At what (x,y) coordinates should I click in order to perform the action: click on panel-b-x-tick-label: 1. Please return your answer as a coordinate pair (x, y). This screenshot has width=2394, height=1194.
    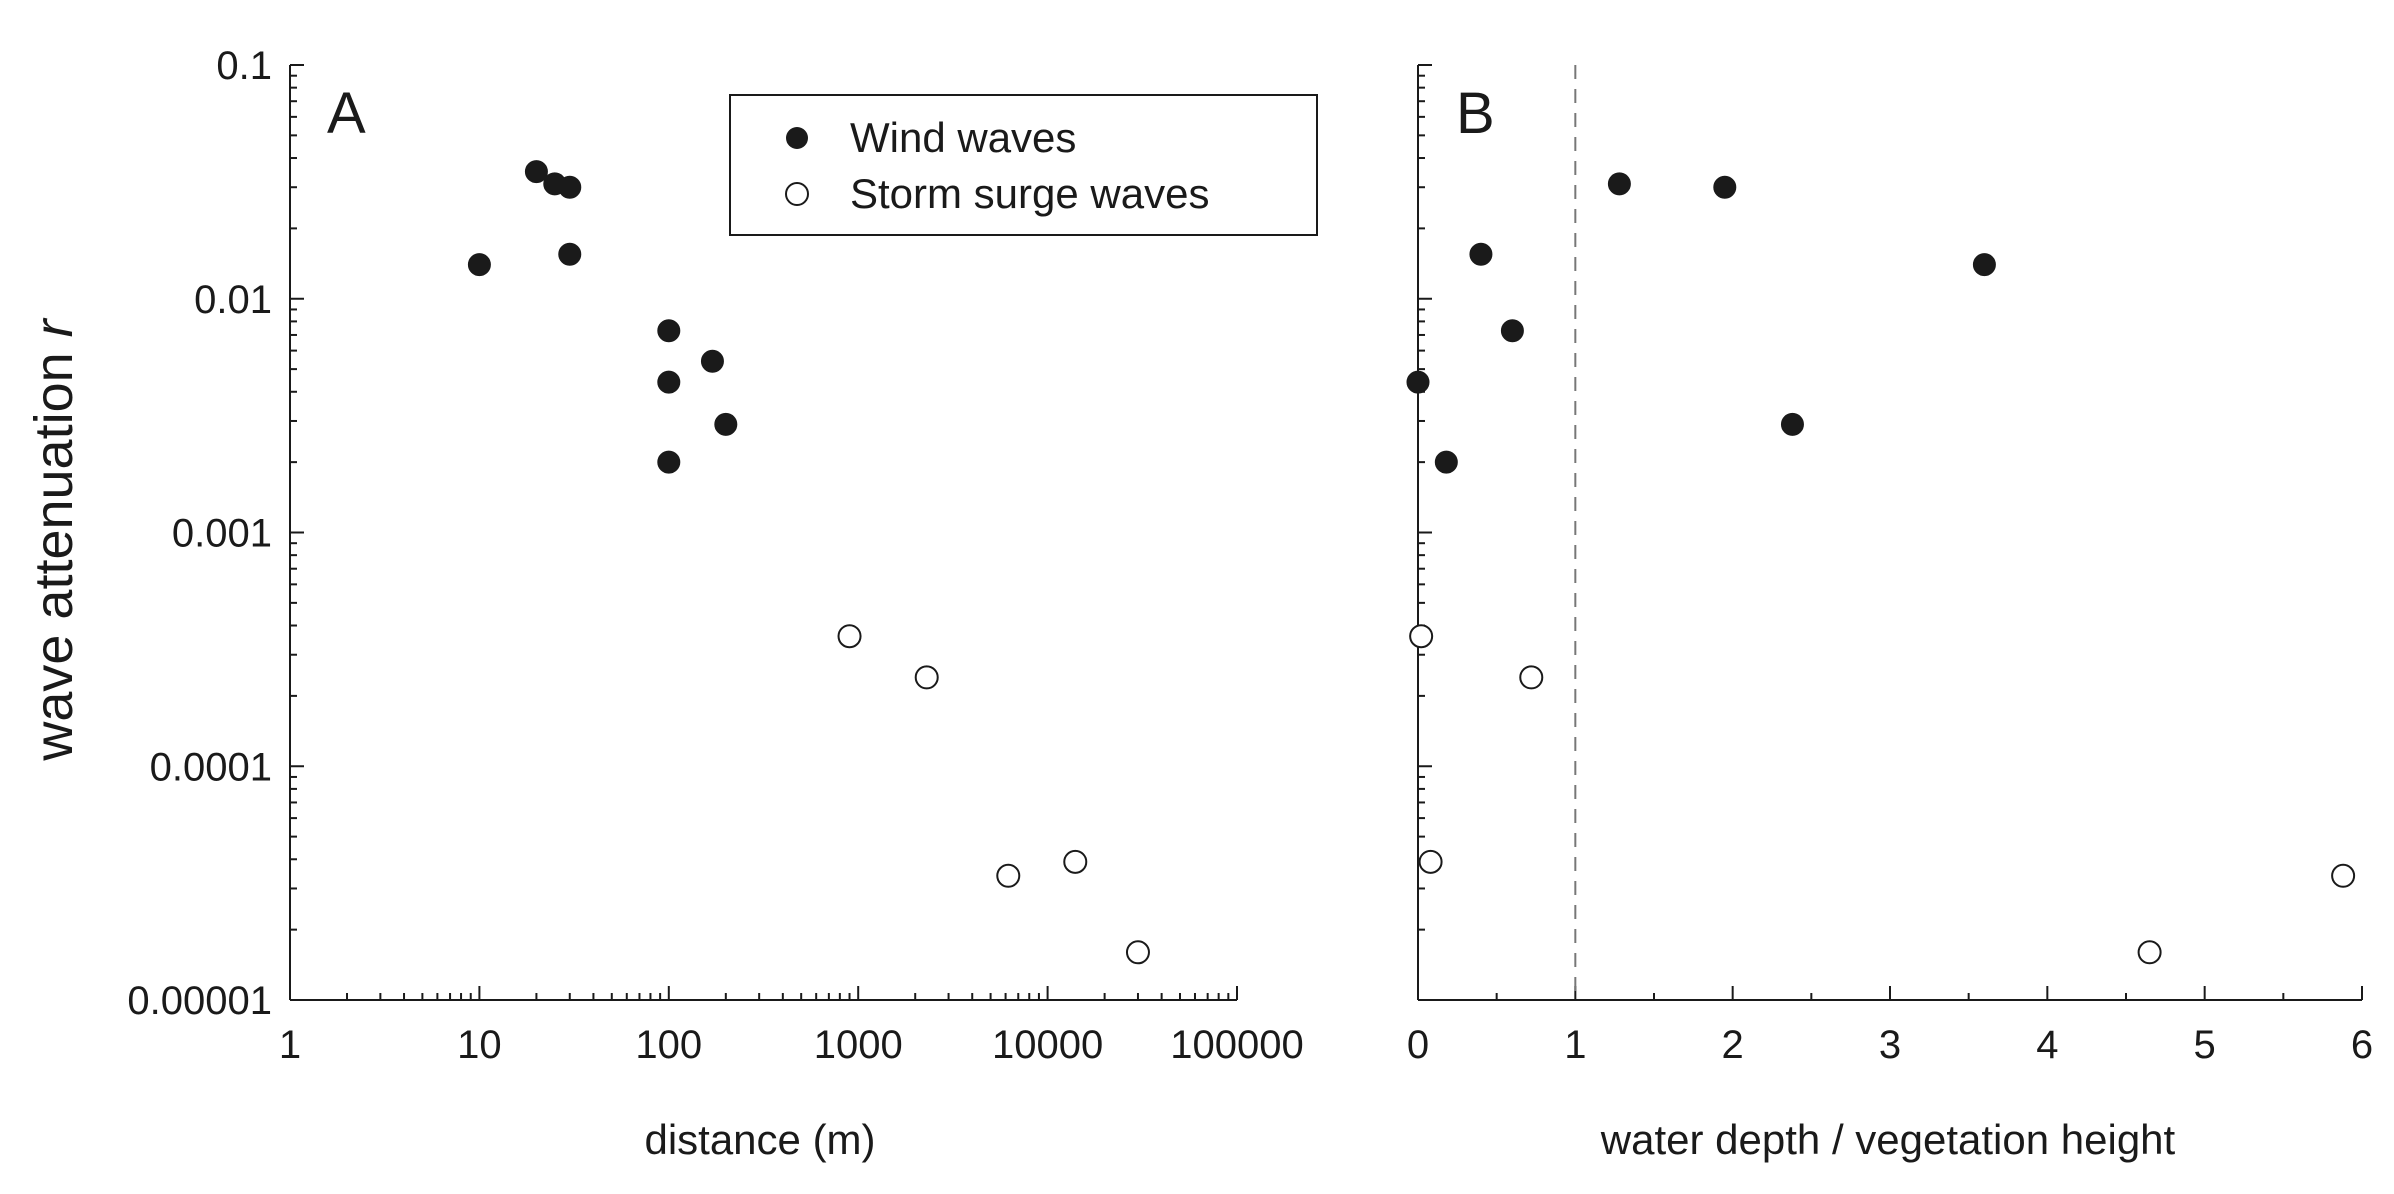
    Looking at the image, I should click on (1575, 1045).